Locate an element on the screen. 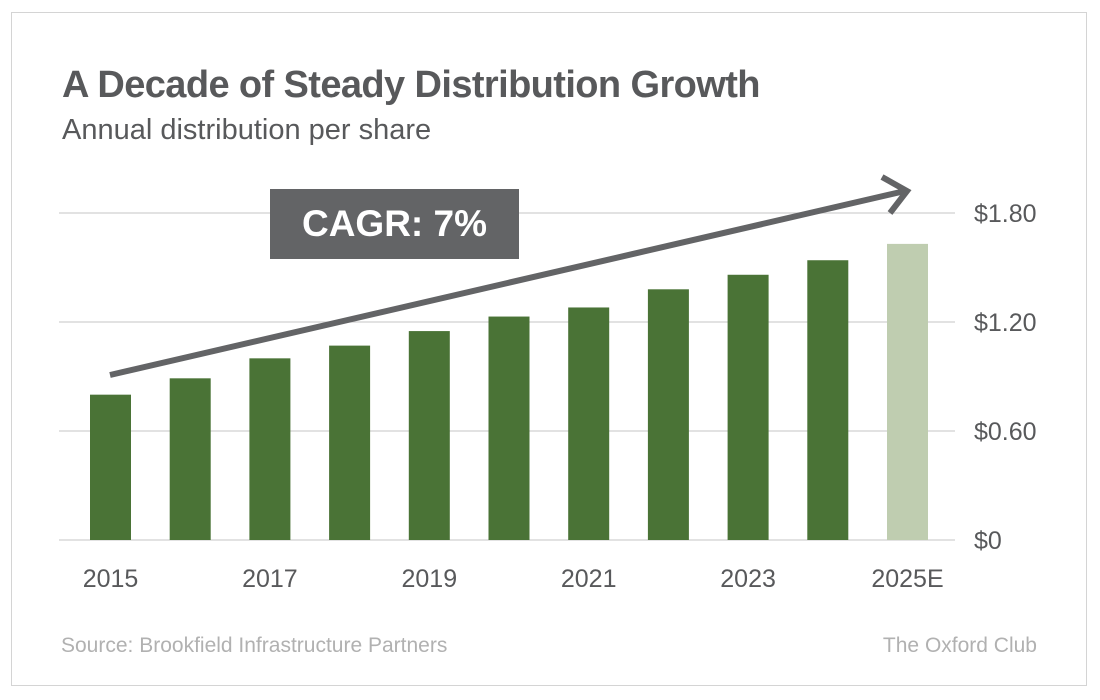  x-tick-label: 2015 is located at coordinates (111, 579).